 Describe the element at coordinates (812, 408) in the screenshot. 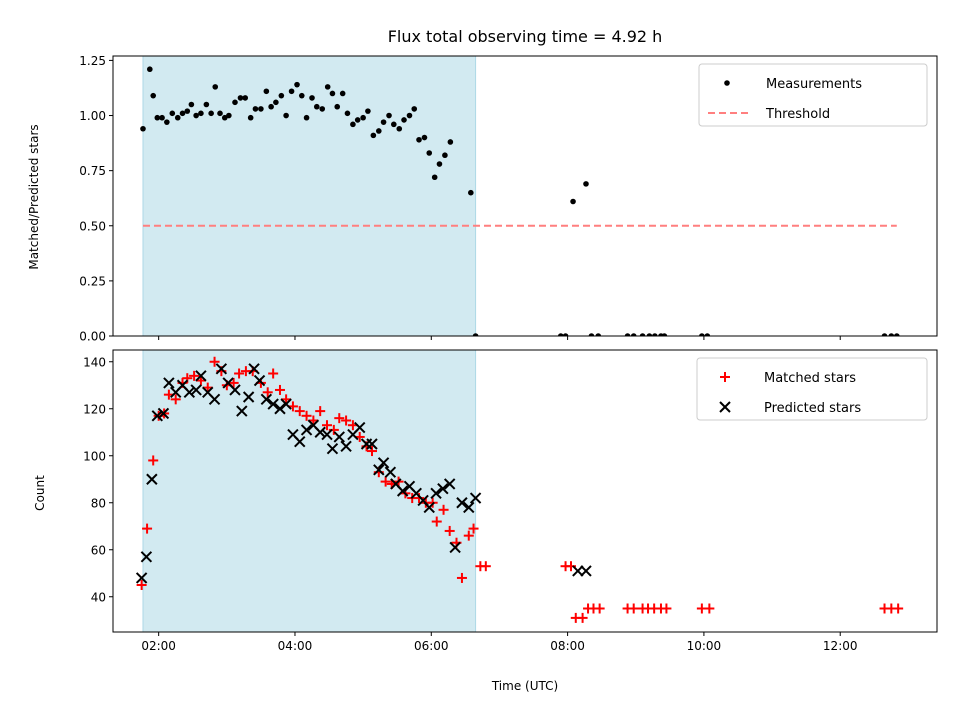

I see `legend-label: Predicted stars` at that location.